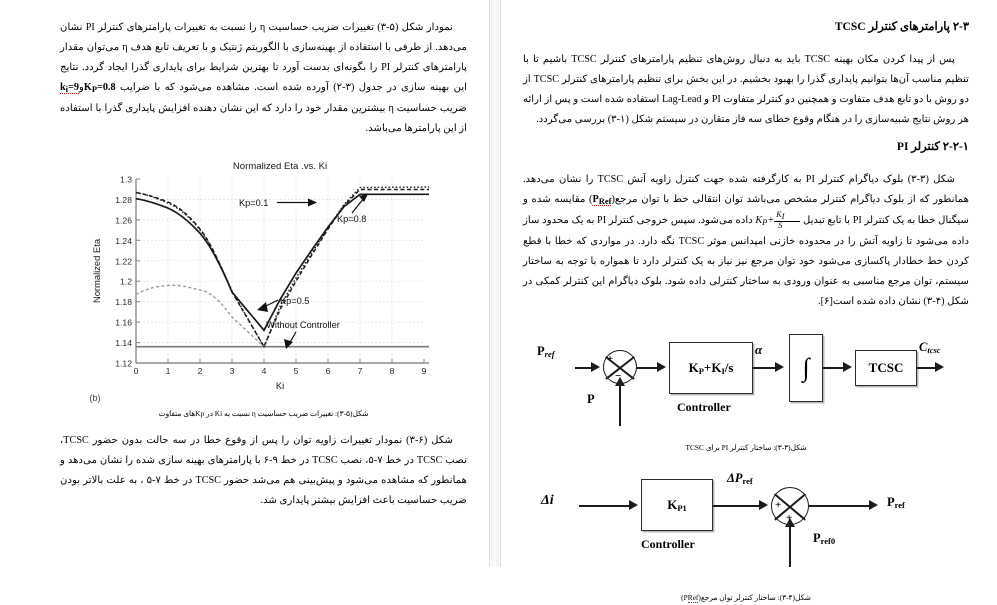  I want to click on wire-limiter-to-tcsc, so click(834, 368).